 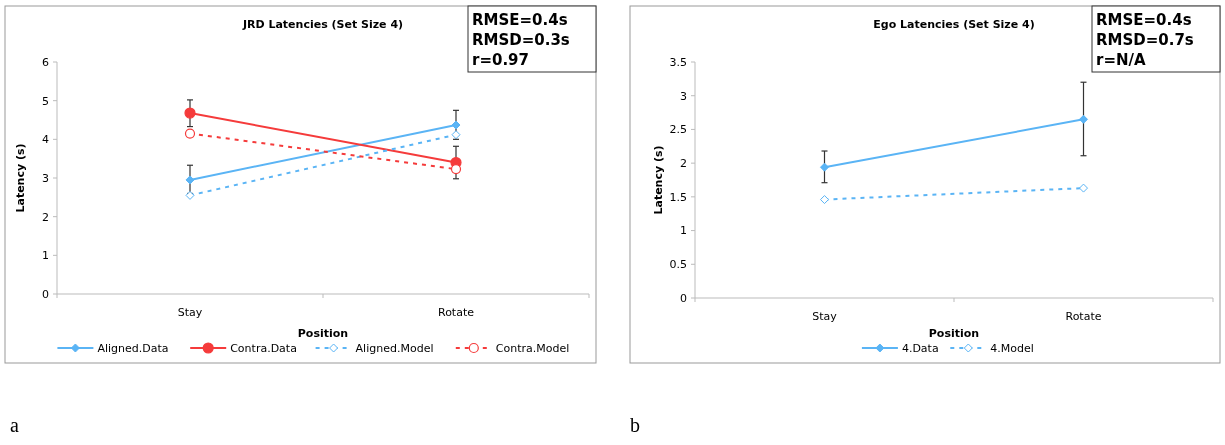 What do you see at coordinates (678, 265) in the screenshot?
I see `y-tick-label: 0.5` at bounding box center [678, 265].